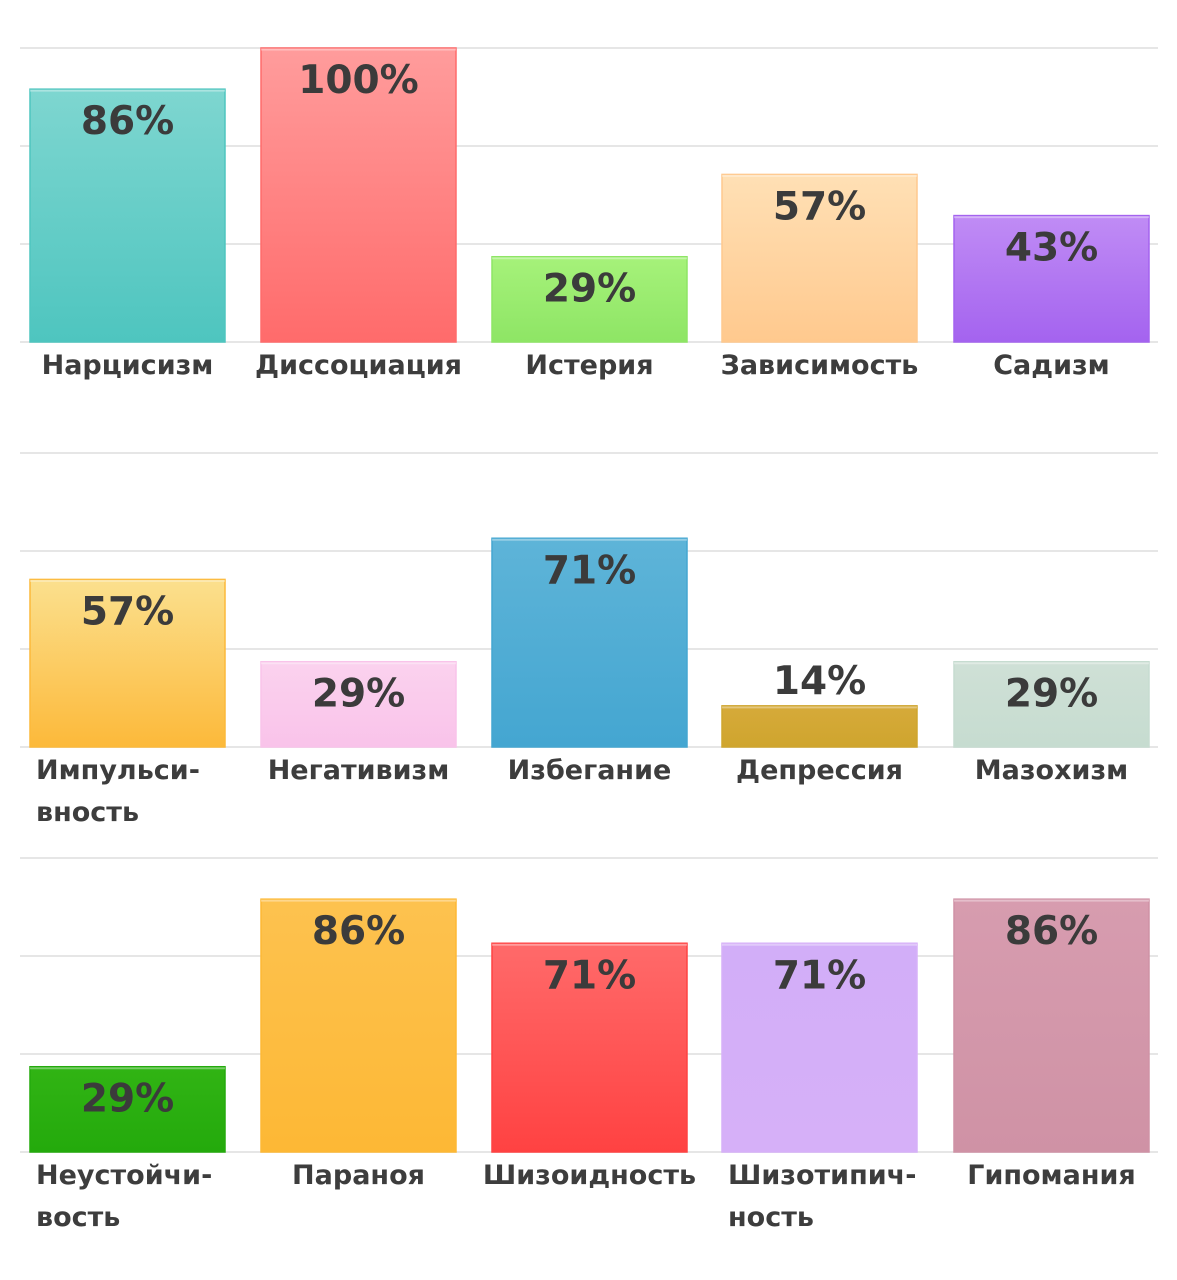 Image resolution: width=1177 pixels, height=1280 pixels. What do you see at coordinates (819, 681) in the screenshot?
I see `data-label: 14%` at bounding box center [819, 681].